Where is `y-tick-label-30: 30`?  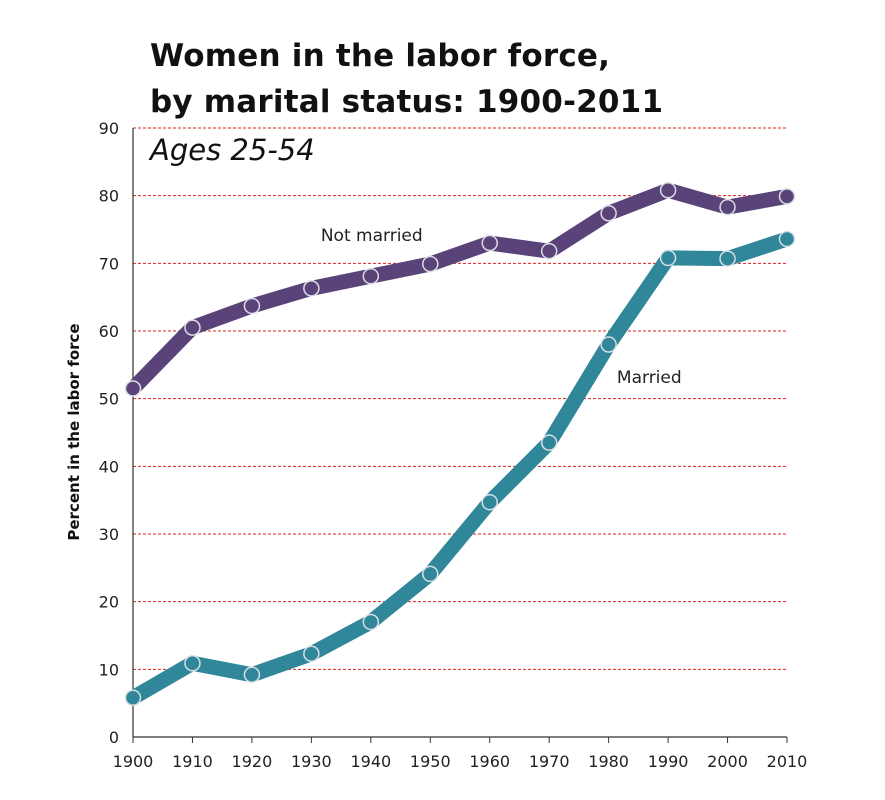
y-tick-label-30: 30 is located at coordinates (109, 534).